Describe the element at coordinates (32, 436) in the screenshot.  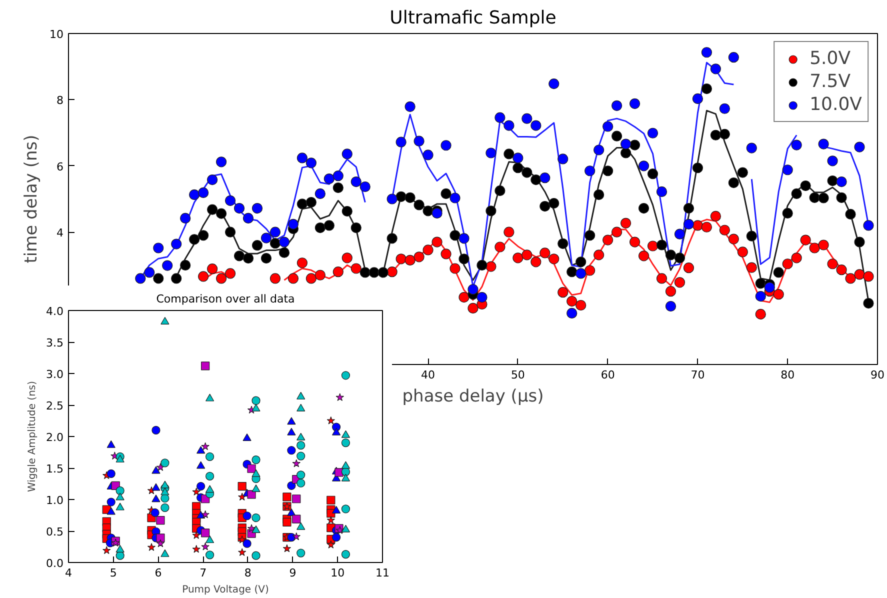
I see `y-axis-title: Wiggle Amplitude (ns)` at that location.